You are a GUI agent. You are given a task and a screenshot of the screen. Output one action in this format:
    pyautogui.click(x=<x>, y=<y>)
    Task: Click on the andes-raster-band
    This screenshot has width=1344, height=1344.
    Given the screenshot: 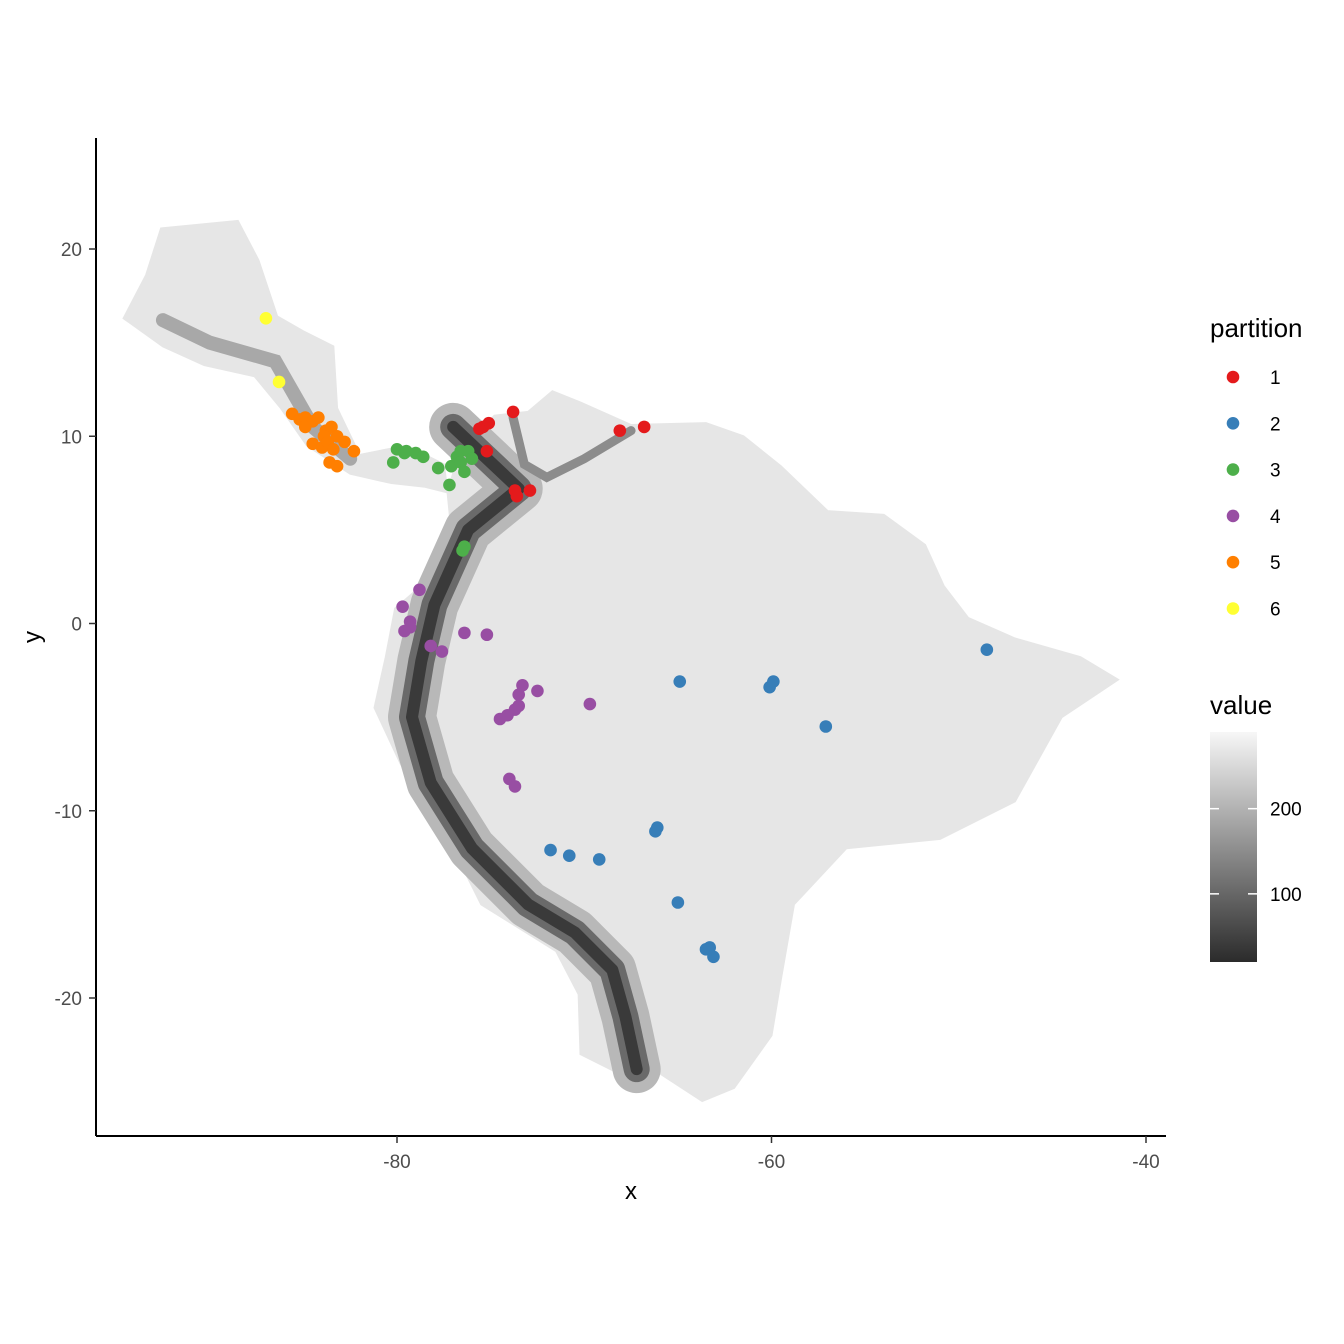 What is the action you would take?
    pyautogui.click(x=524, y=748)
    